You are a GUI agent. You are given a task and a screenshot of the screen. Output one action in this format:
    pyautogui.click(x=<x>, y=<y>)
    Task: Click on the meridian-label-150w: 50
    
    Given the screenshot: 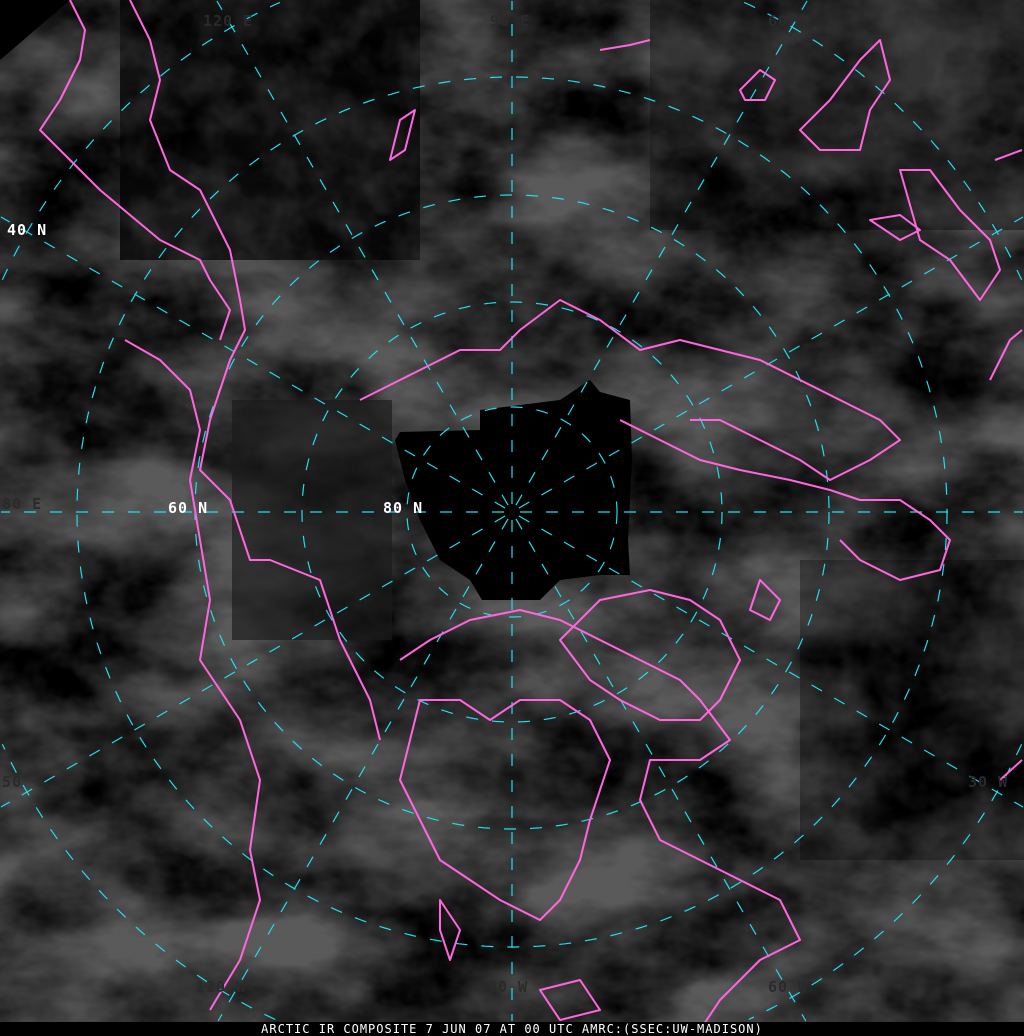 What is the action you would take?
    pyautogui.click(x=12, y=782)
    